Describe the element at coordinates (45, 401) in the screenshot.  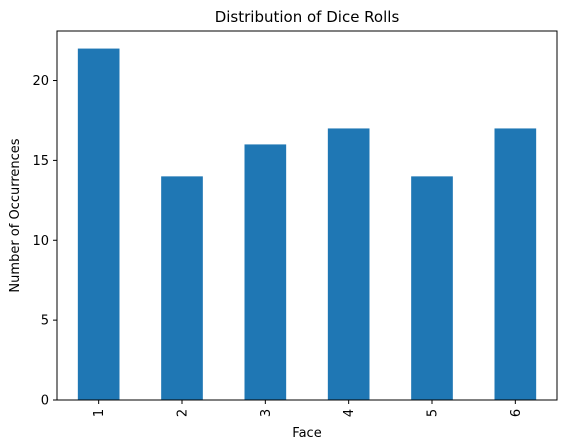
I see `y-tick-label: 0` at that location.